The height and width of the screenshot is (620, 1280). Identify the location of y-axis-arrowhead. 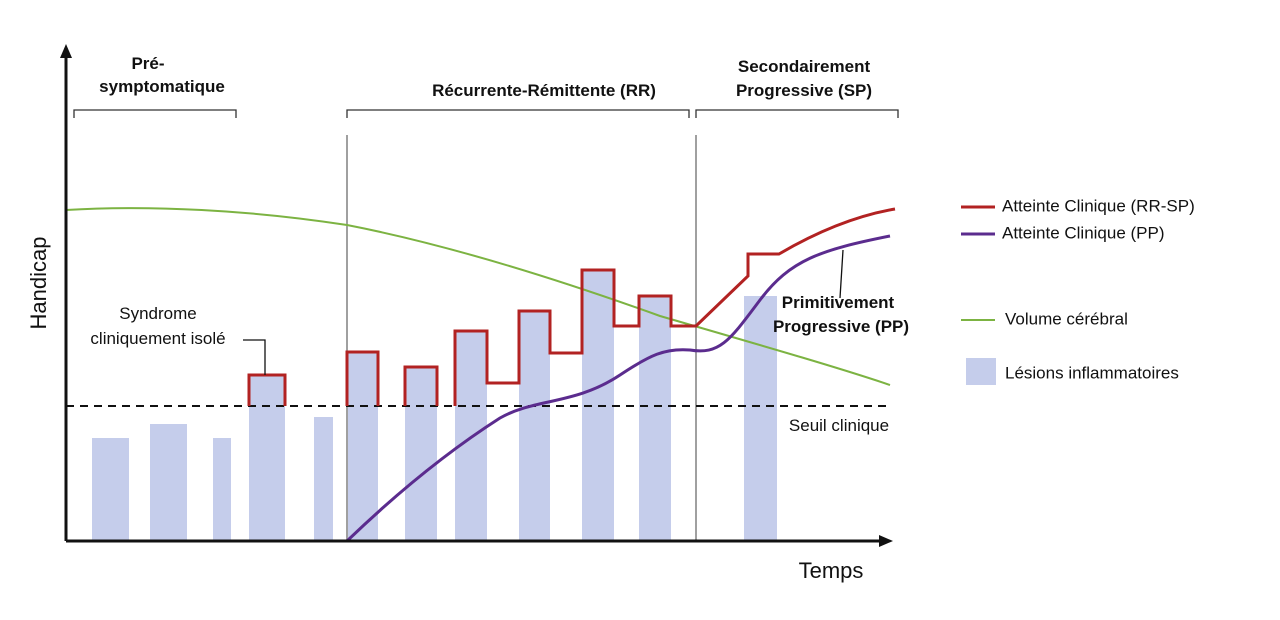
(66, 51).